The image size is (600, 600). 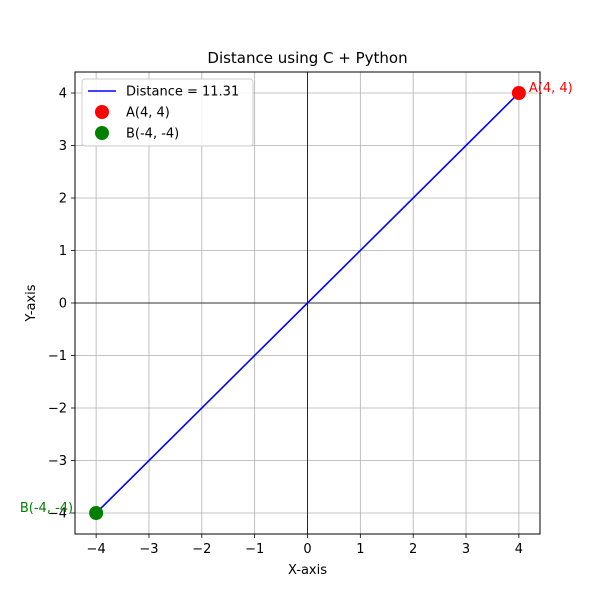 What do you see at coordinates (96, 549) in the screenshot?
I see `x-tick-label: −4` at bounding box center [96, 549].